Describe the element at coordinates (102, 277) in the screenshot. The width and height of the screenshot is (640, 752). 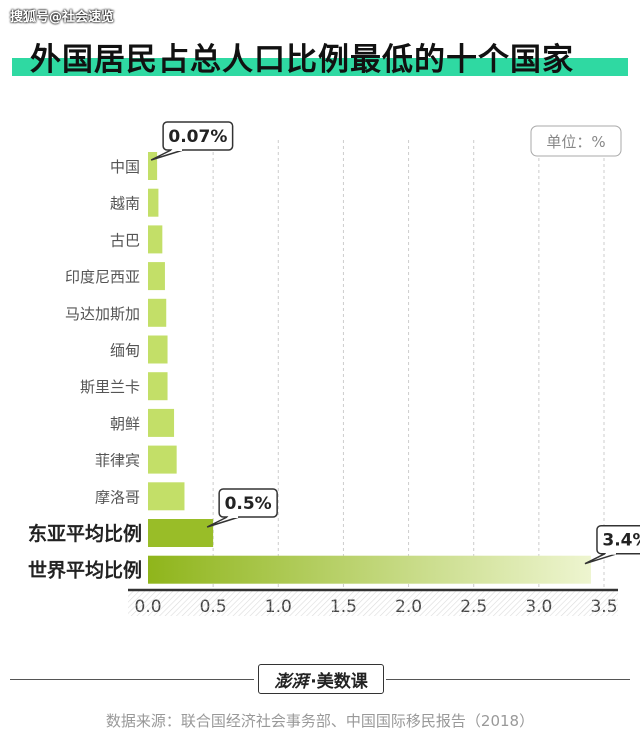
I see `category-label: 印度尼西亚` at that location.